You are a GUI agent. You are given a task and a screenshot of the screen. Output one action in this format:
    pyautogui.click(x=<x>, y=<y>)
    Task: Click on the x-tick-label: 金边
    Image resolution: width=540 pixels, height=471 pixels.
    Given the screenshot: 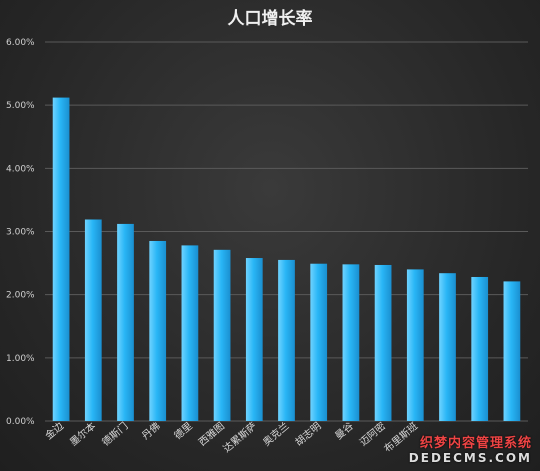 What is the action you would take?
    pyautogui.click(x=54, y=430)
    